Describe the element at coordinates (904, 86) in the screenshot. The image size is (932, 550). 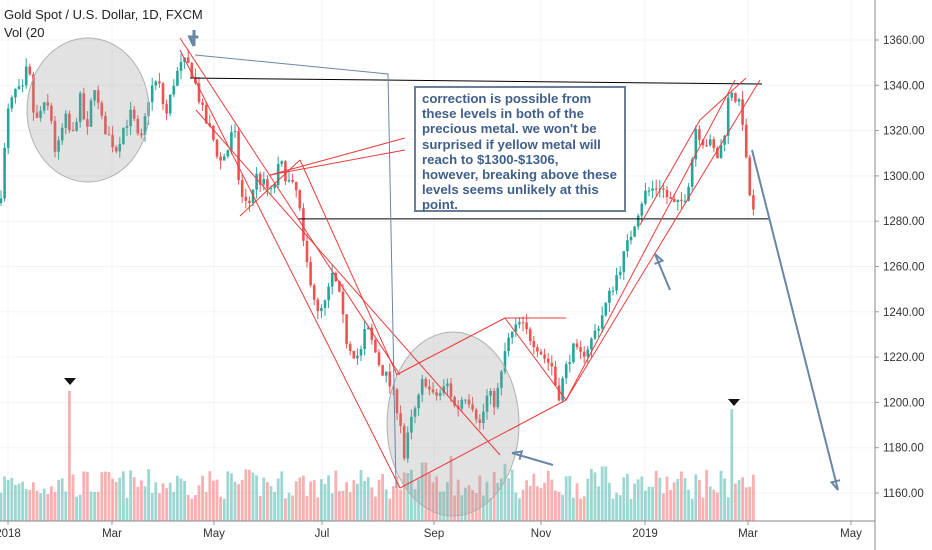
I see `y-tick-label: 1340.00` at that location.